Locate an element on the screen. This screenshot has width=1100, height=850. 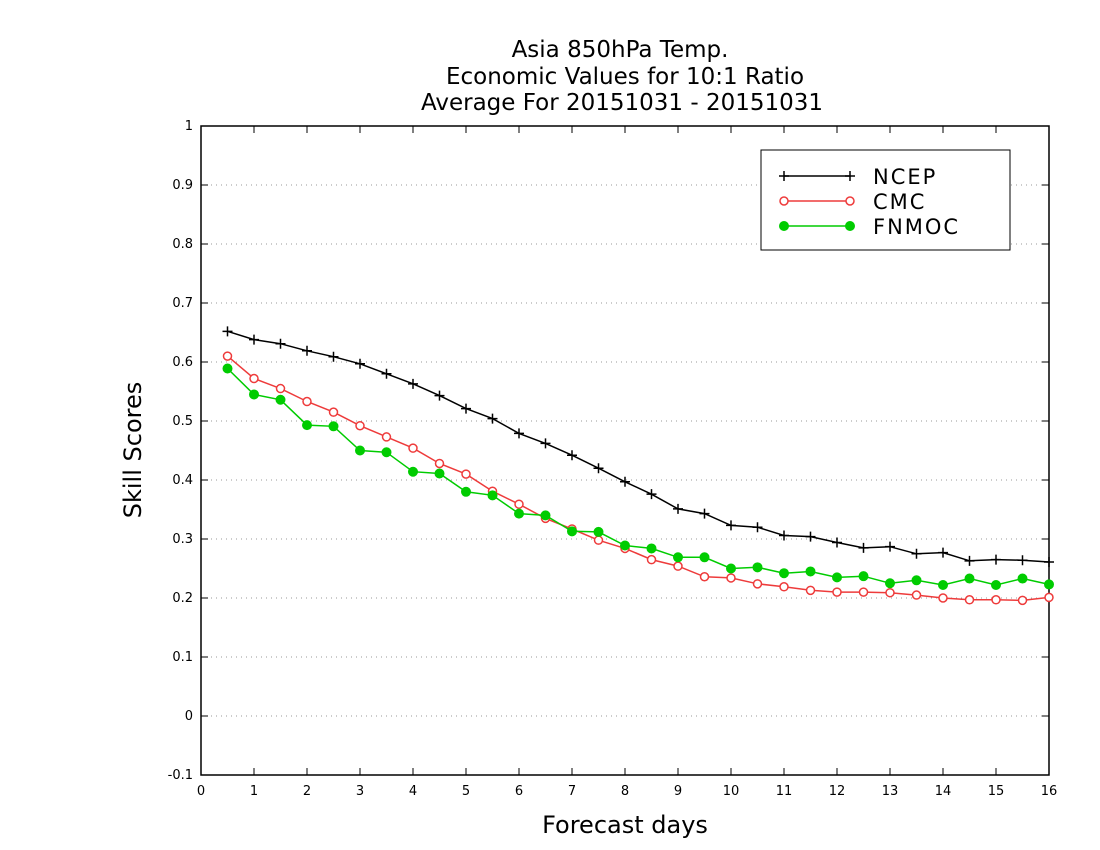
x-tick-label: 6 is located at coordinates (519, 791).